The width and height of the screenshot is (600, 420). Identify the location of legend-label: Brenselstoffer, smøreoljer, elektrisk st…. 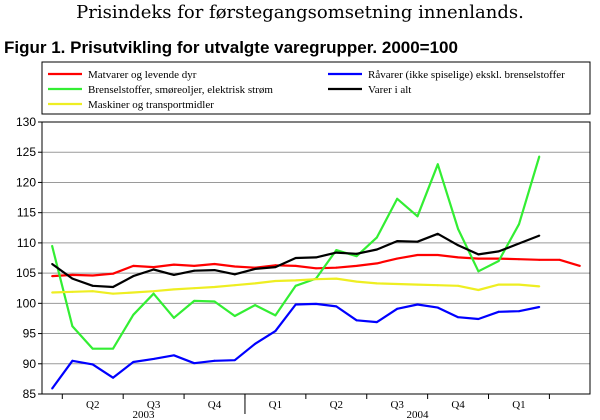
(180, 90).